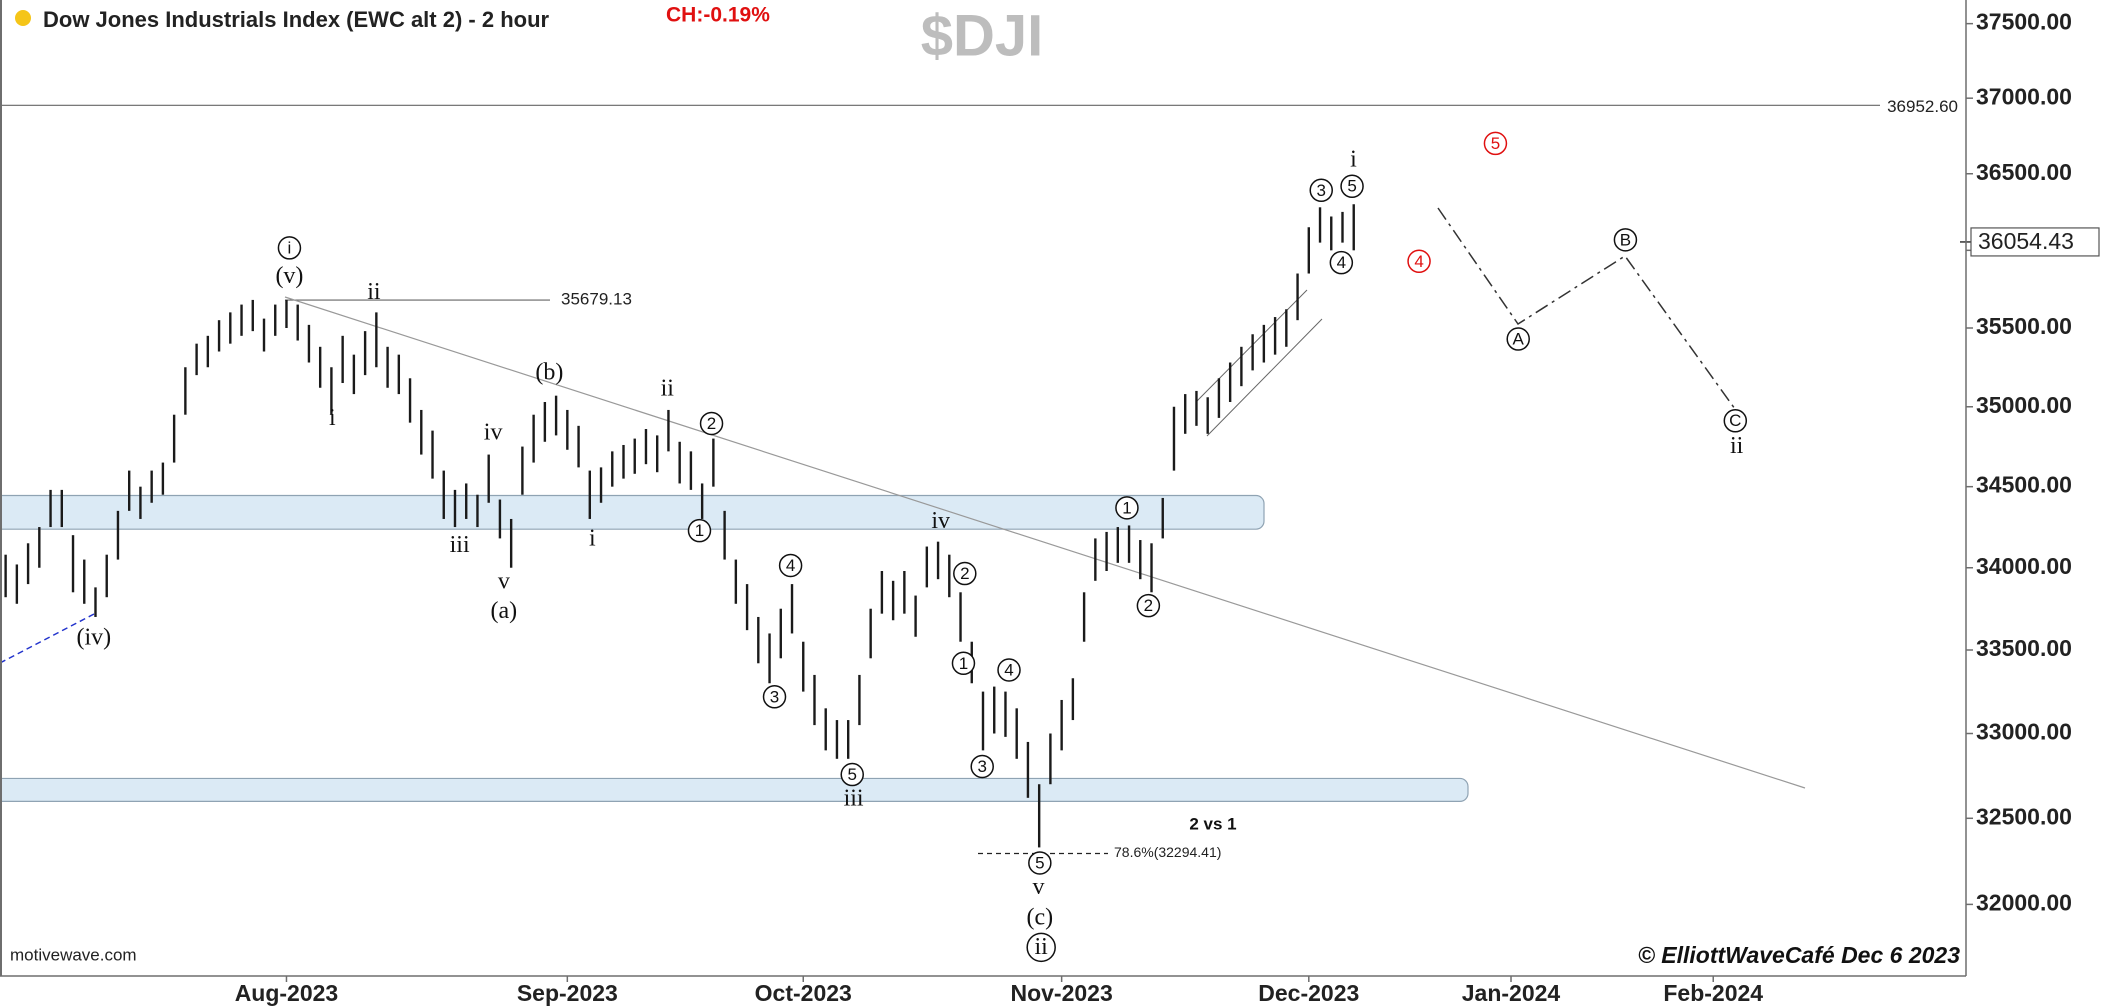 The height and width of the screenshot is (1007, 2101). What do you see at coordinates (1264, 377) in the screenshot?
I see `channel-line` at bounding box center [1264, 377].